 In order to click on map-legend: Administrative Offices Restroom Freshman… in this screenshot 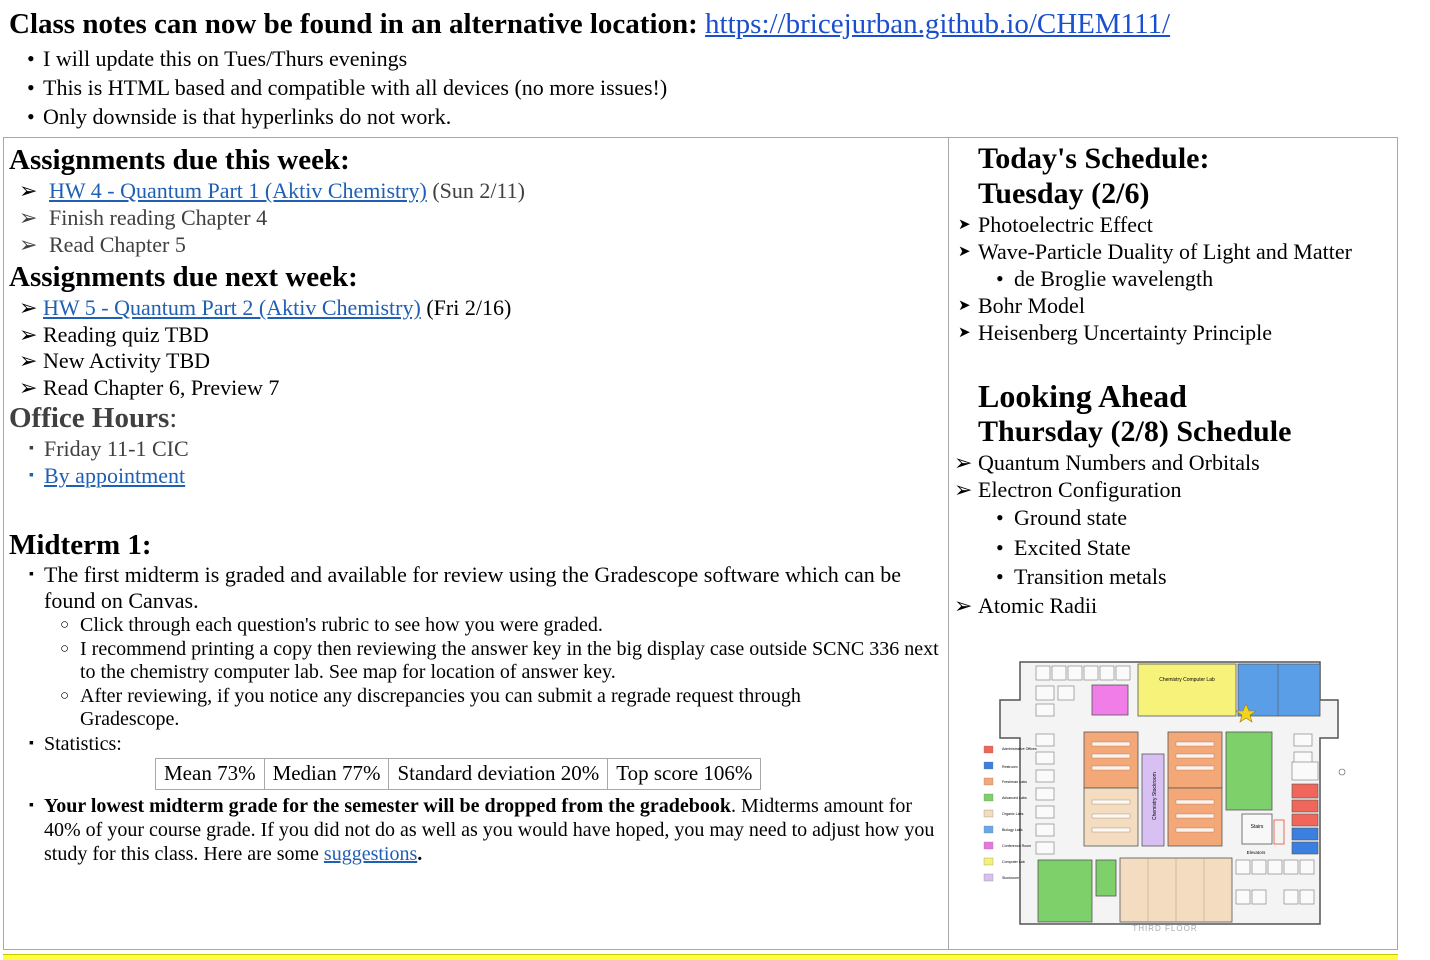, I will do `click(1010, 813)`.